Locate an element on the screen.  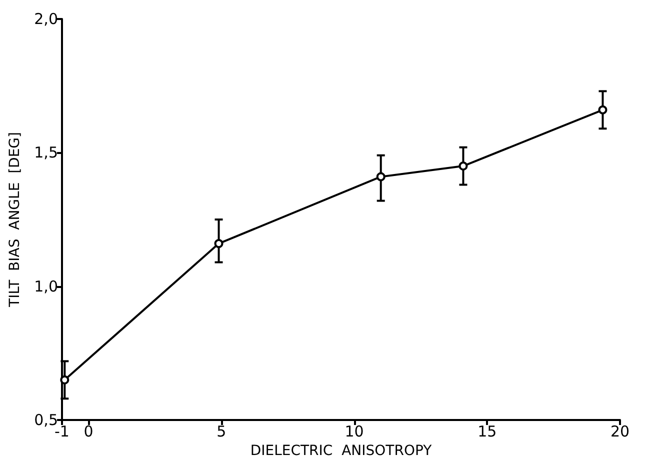
x-tick-label: 0 is located at coordinates (89, 431).